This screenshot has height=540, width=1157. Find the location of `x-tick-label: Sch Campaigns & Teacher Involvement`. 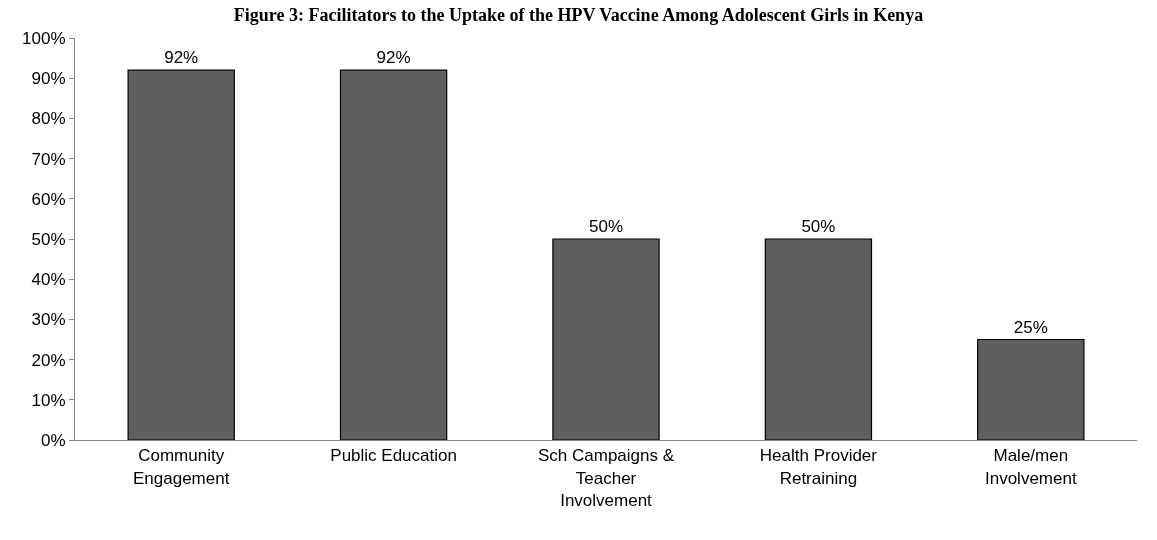

x-tick-label: Sch Campaigns & Teacher Involvement is located at coordinates (606, 478).